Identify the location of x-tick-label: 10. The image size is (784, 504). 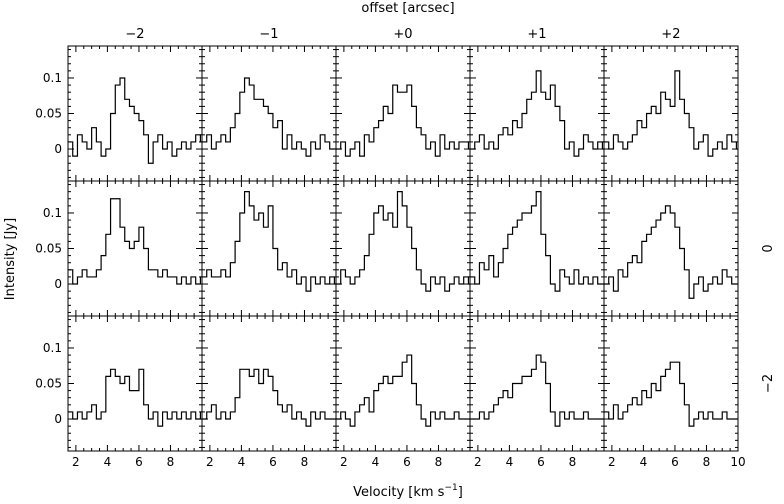
(737, 462).